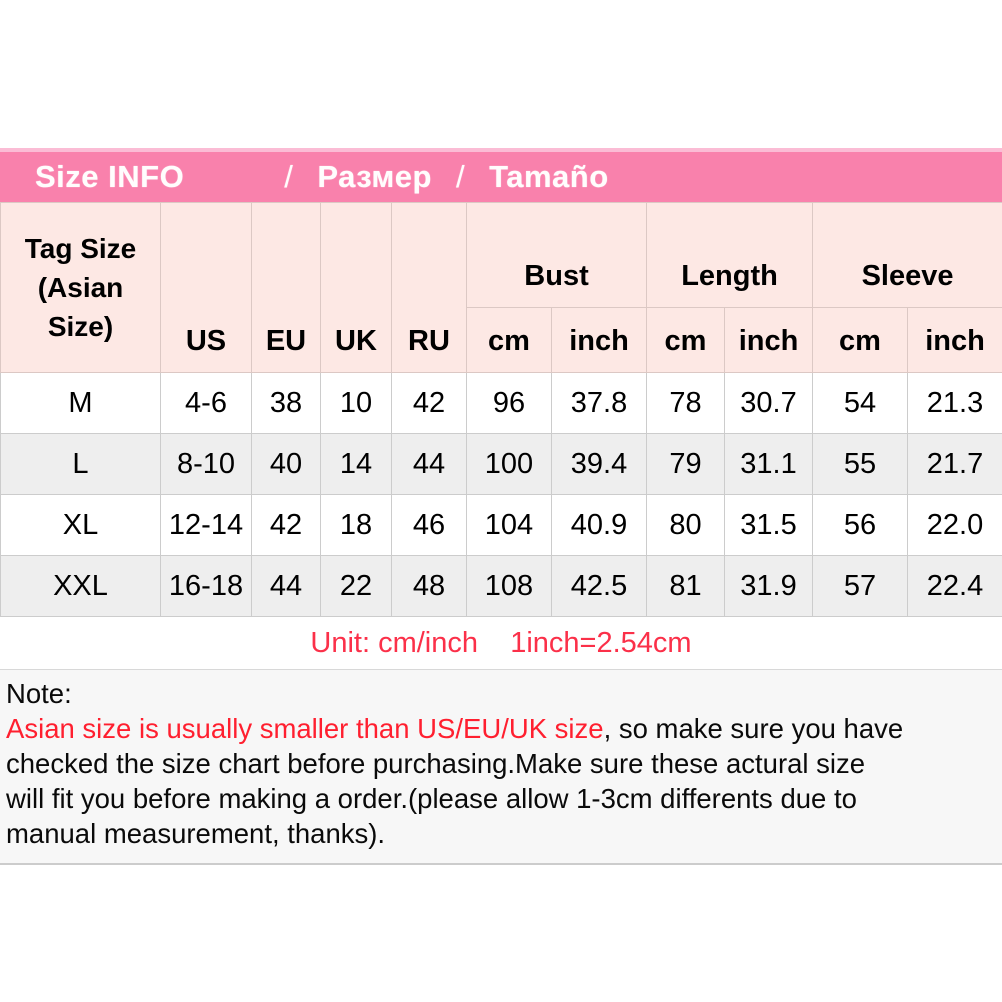  Describe the element at coordinates (954, 525) in the screenshot. I see `cell-sleeve-inch: 22.0` at that location.